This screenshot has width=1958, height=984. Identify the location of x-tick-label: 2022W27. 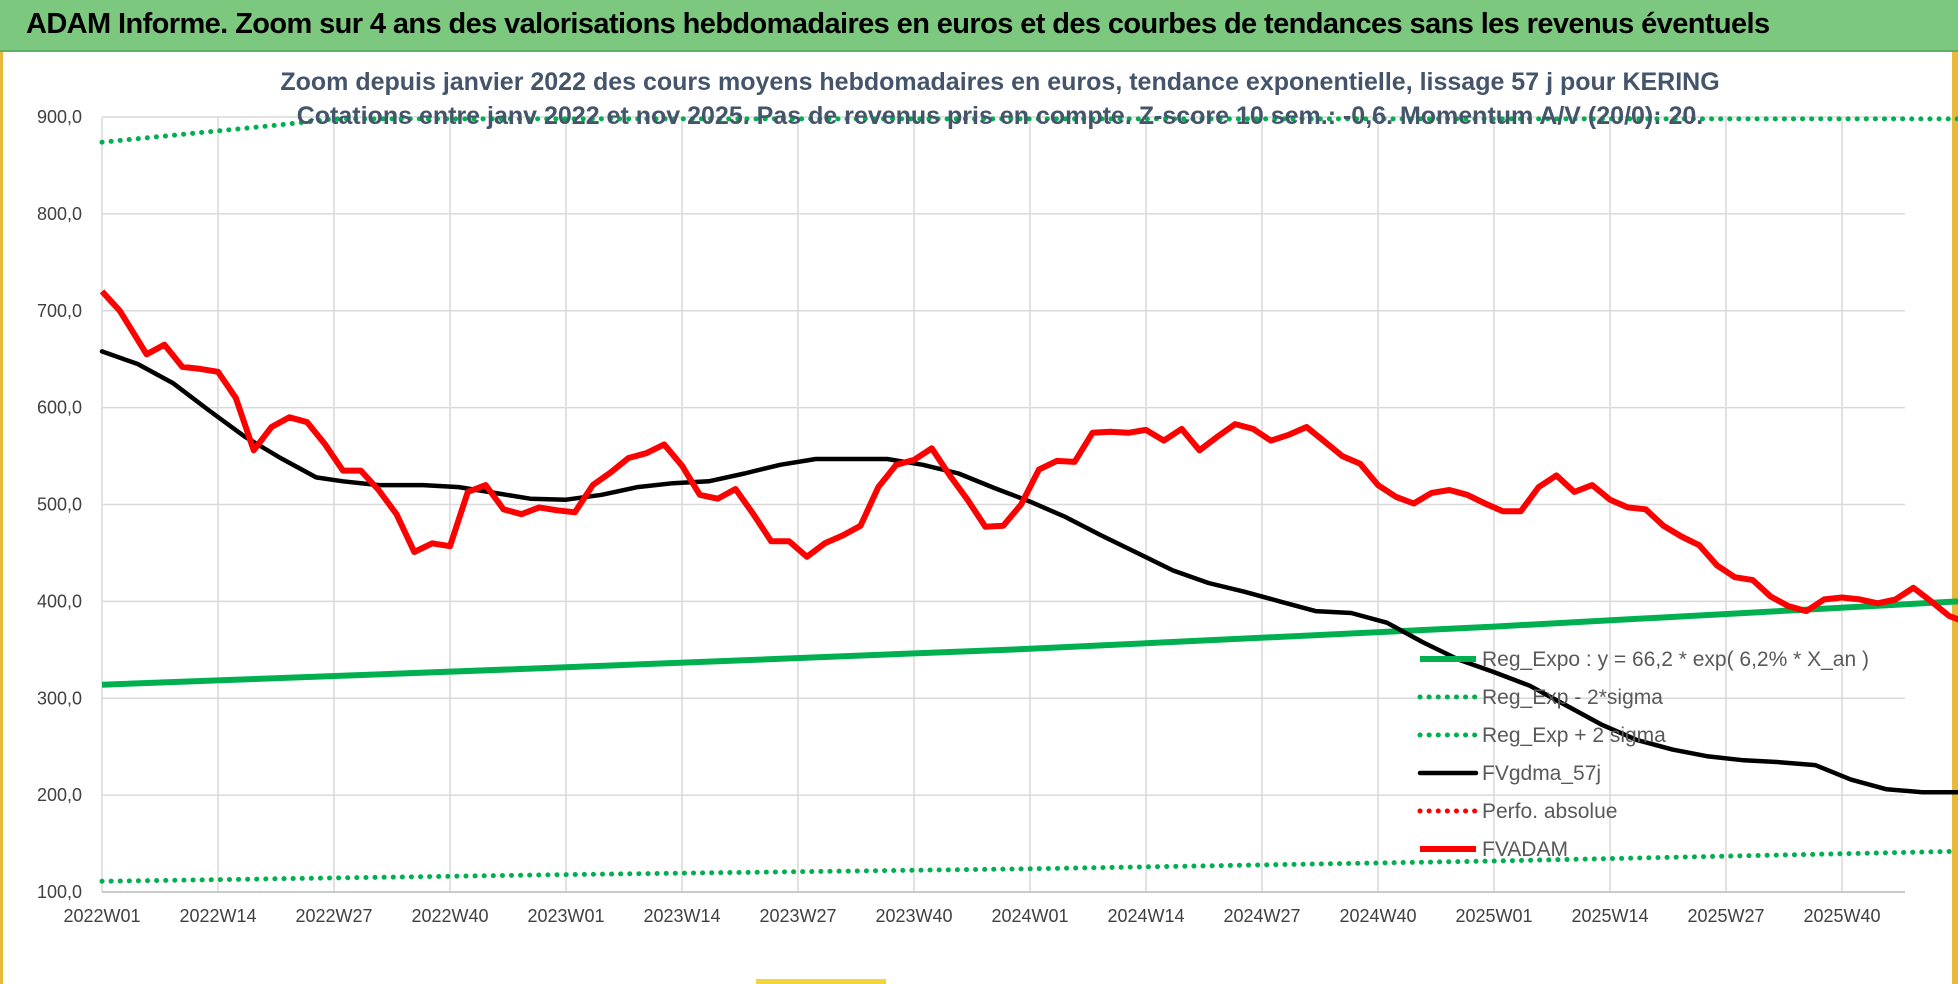
(333, 916).